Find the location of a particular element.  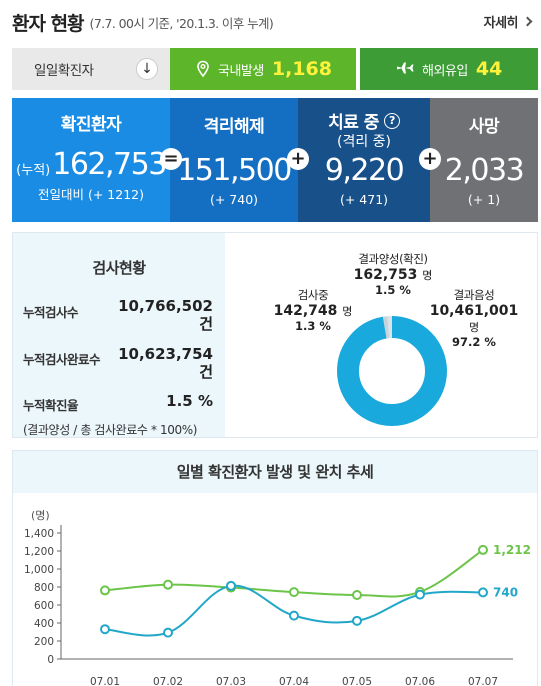

x-tick-label: 07.02 is located at coordinates (168, 681).